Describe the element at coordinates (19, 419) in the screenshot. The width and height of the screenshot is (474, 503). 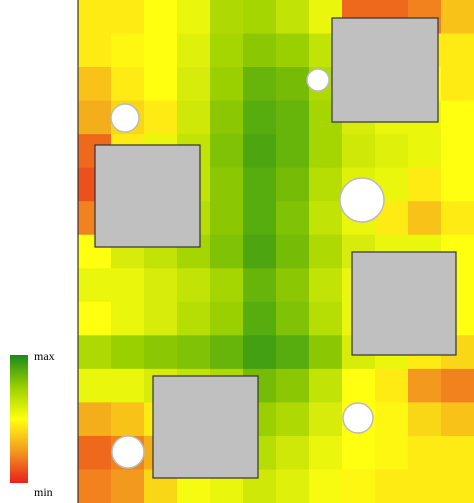
I see `colorbar` at that location.